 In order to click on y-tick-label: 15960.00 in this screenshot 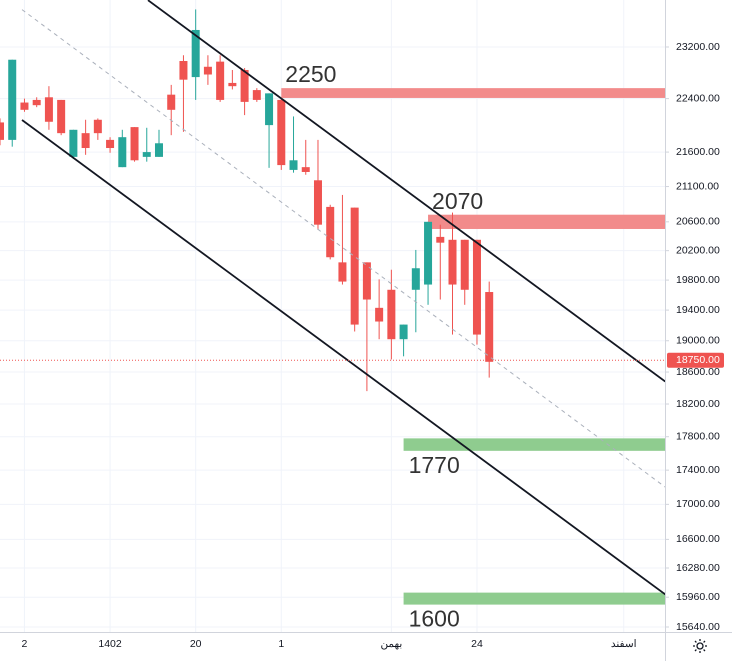, I will do `click(698, 597)`.